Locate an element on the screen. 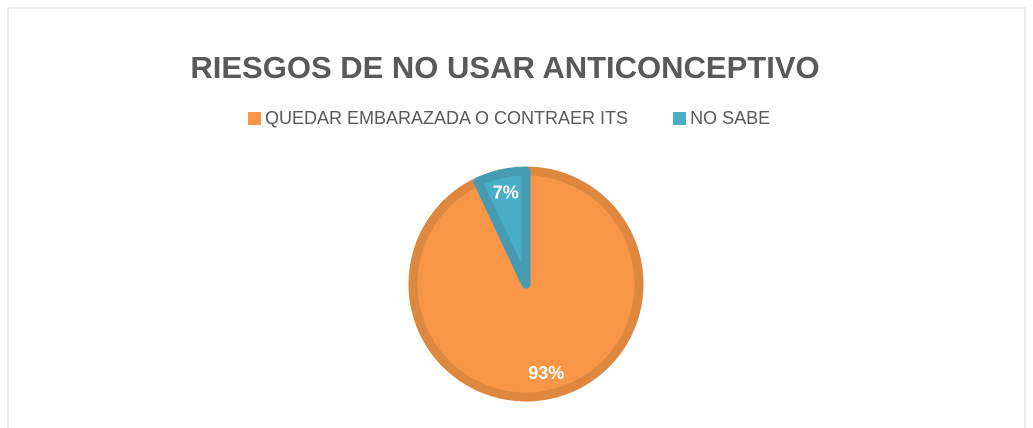 This screenshot has width=1033, height=428. data-label: 7% is located at coordinates (506, 192).